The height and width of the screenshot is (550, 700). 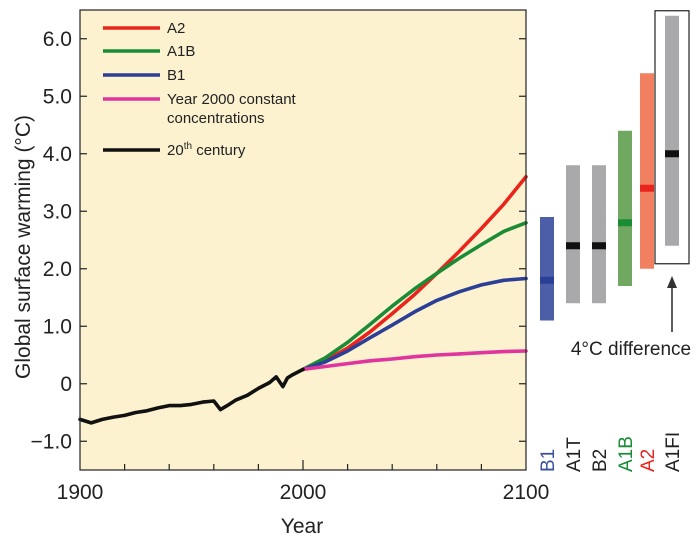 What do you see at coordinates (216, 118) in the screenshot?
I see `legend-label: concentrations` at bounding box center [216, 118].